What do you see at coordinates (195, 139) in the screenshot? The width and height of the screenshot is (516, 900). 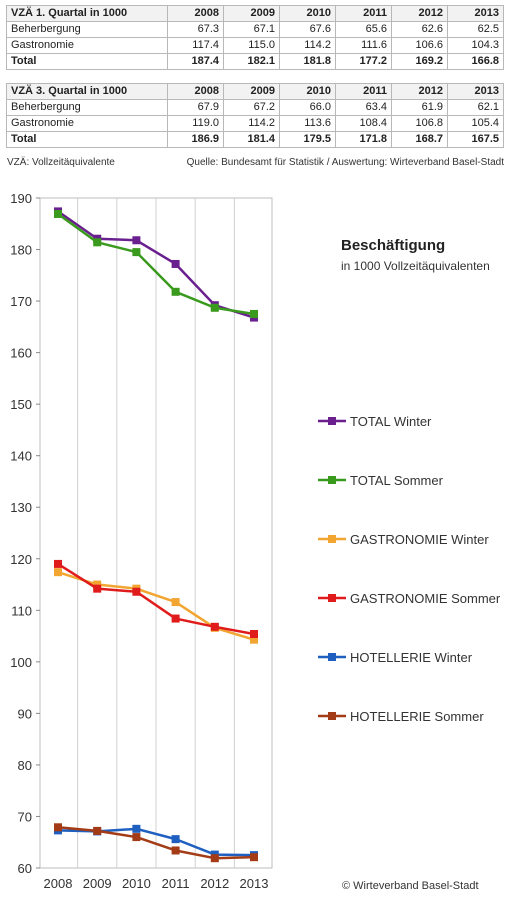 I see `cell: 186.9` at bounding box center [195, 139].